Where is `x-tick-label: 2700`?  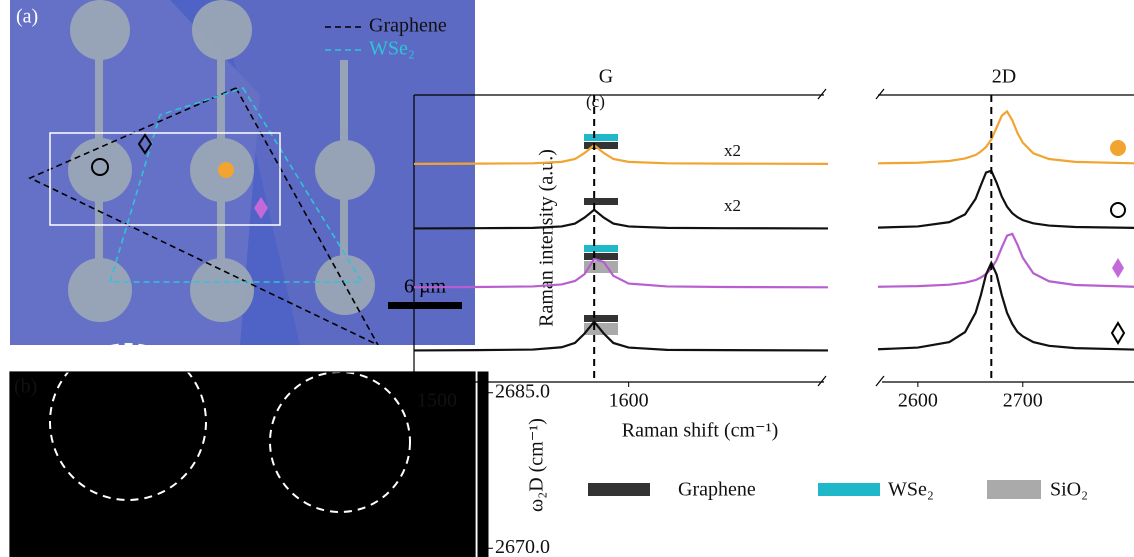
x-tick-label: 2700 is located at coordinates (1023, 401).